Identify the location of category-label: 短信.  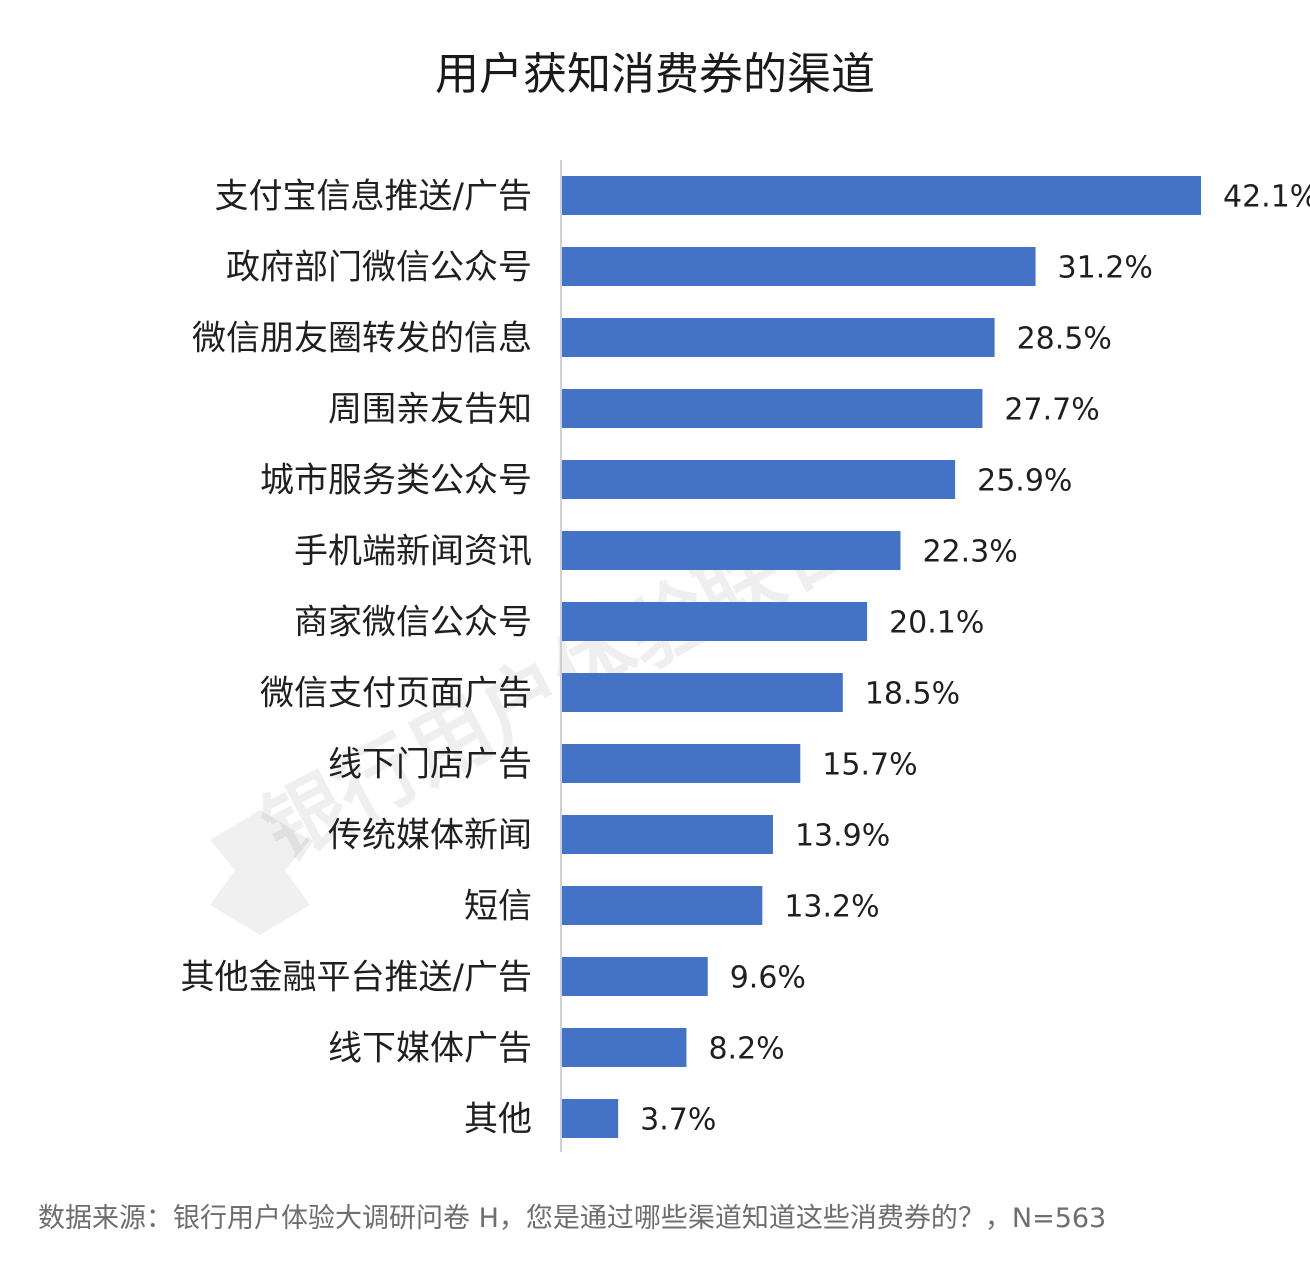
(498, 907).